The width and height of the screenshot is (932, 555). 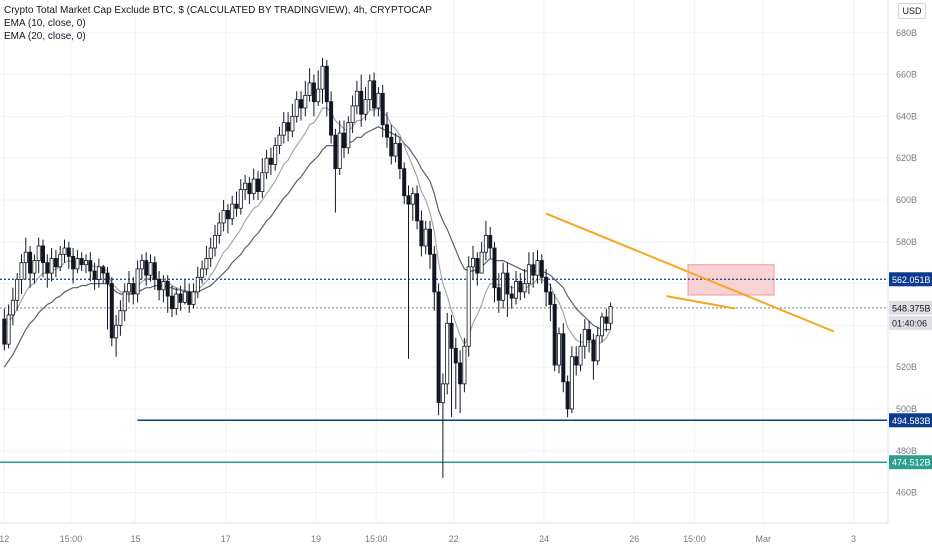 I want to click on x-tick-label: Mar, so click(x=764, y=539).